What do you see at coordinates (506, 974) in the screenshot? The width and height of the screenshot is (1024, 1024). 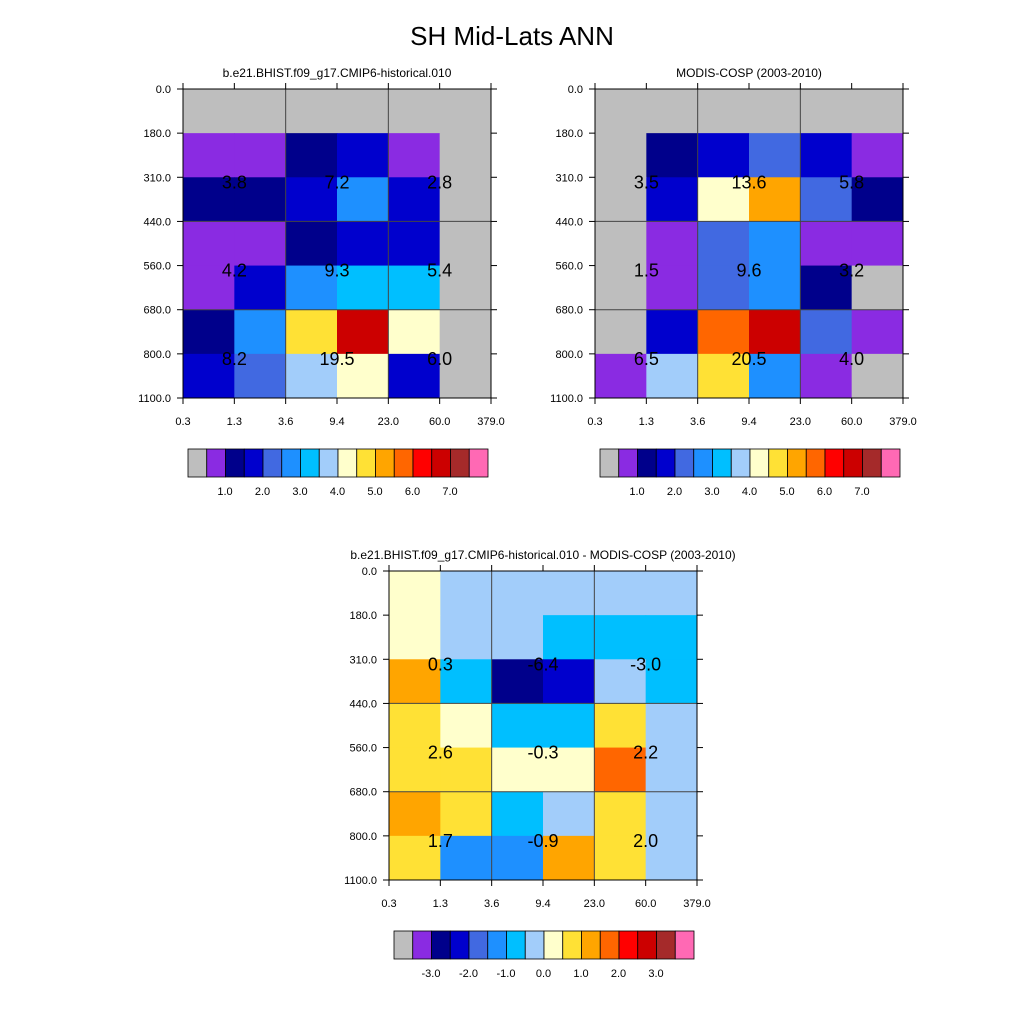 I see `colorbar-label: -1.0` at bounding box center [506, 974].